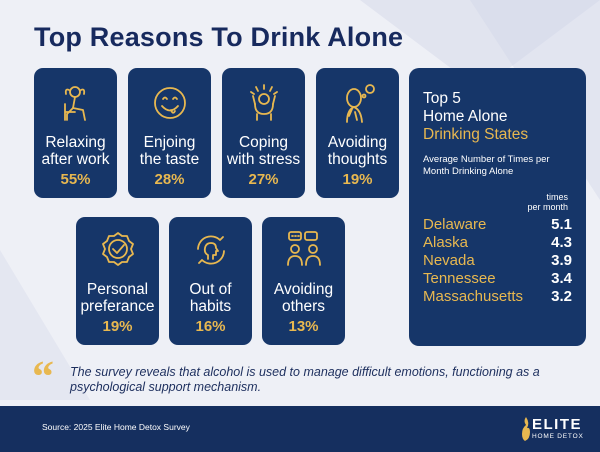 This screenshot has height=452, width=600. I want to click on reason-percent: 27%, so click(263, 179).